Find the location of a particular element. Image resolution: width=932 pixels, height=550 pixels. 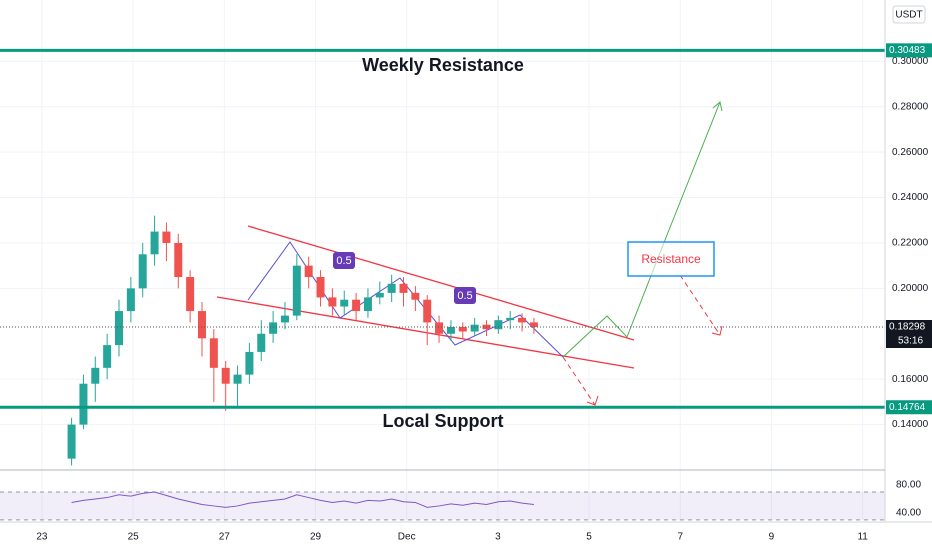

x-tick-label: 9 is located at coordinates (772, 537).